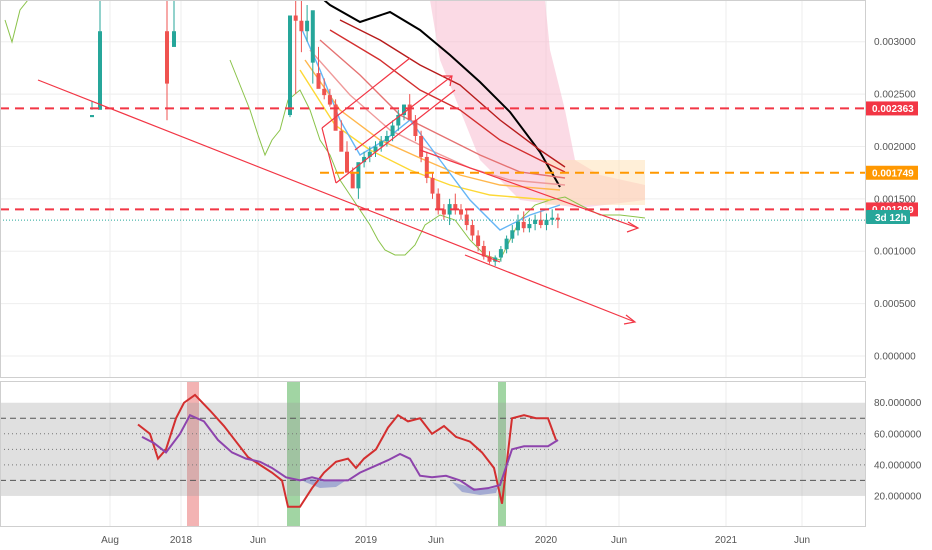  I want to click on time-tick-0: Aug, so click(110, 540).